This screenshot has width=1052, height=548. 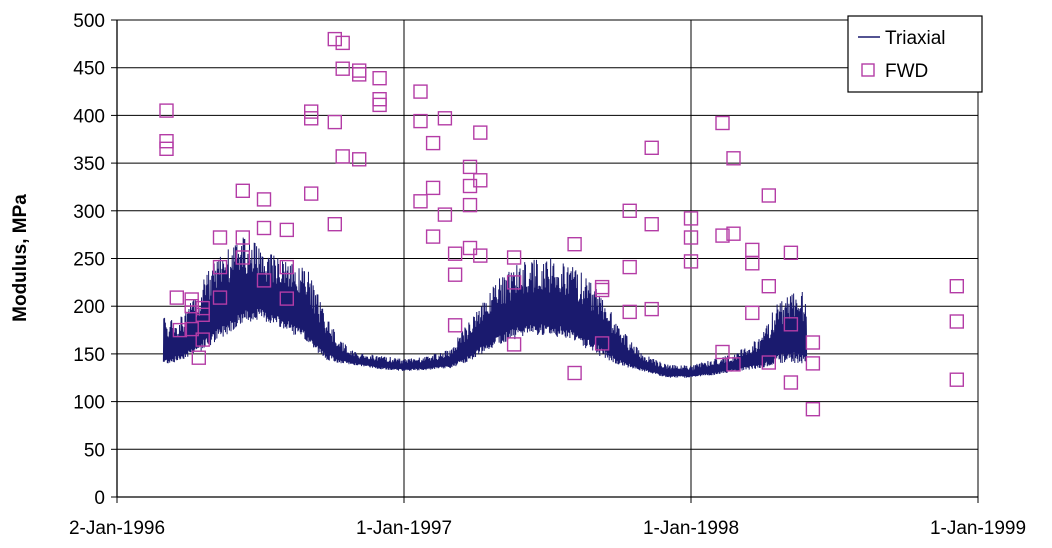 What do you see at coordinates (691, 528) in the screenshot?
I see `x-tick-label: 1-Jan-1998` at bounding box center [691, 528].